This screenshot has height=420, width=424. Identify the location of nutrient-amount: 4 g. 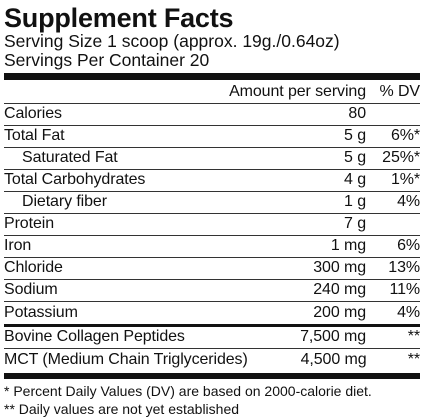
(355, 179).